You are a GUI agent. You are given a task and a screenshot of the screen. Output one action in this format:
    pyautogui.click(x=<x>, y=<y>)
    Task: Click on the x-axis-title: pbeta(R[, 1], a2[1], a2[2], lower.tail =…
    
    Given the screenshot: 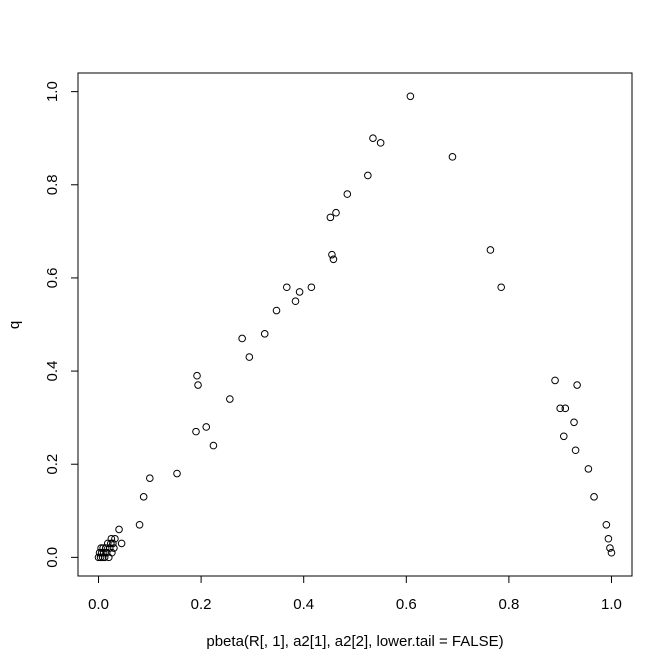 What is the action you would take?
    pyautogui.click(x=354, y=641)
    